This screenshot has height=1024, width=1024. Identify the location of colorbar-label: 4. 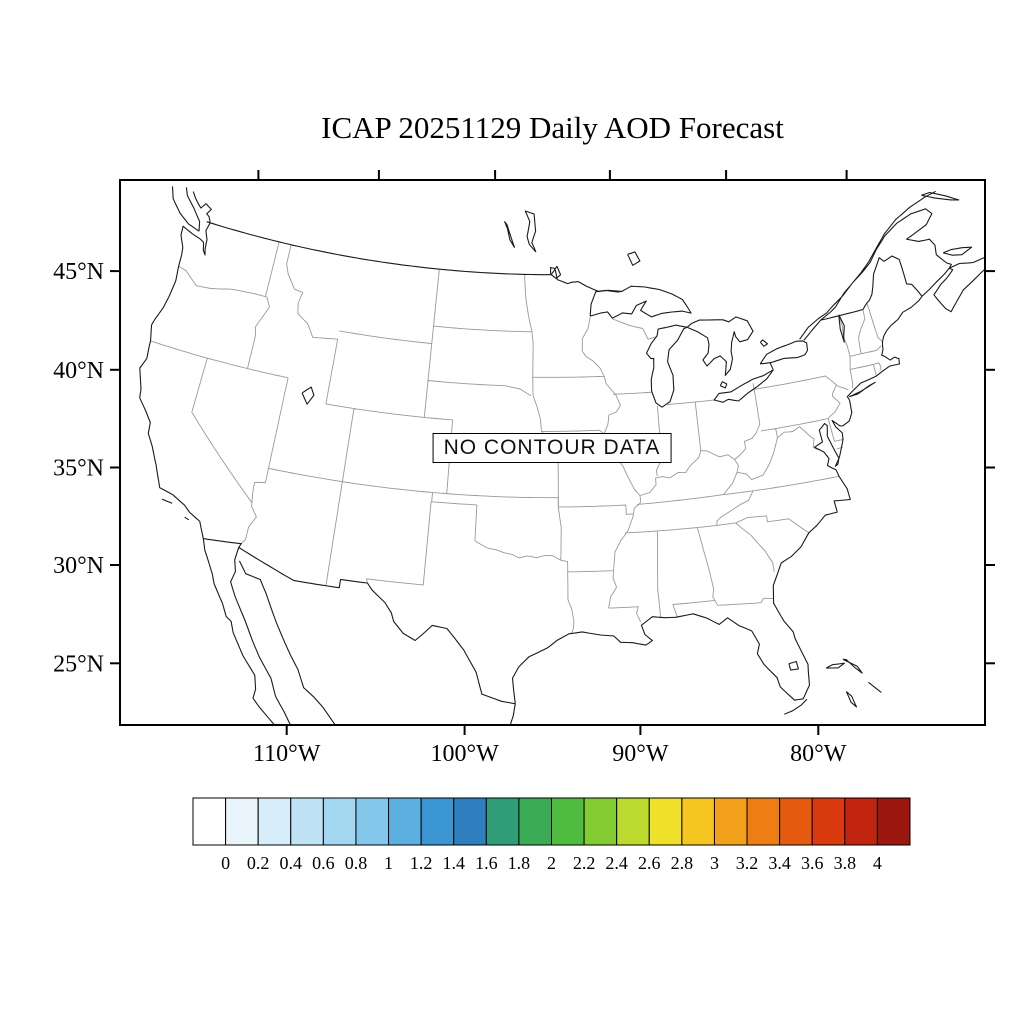
(877, 863).